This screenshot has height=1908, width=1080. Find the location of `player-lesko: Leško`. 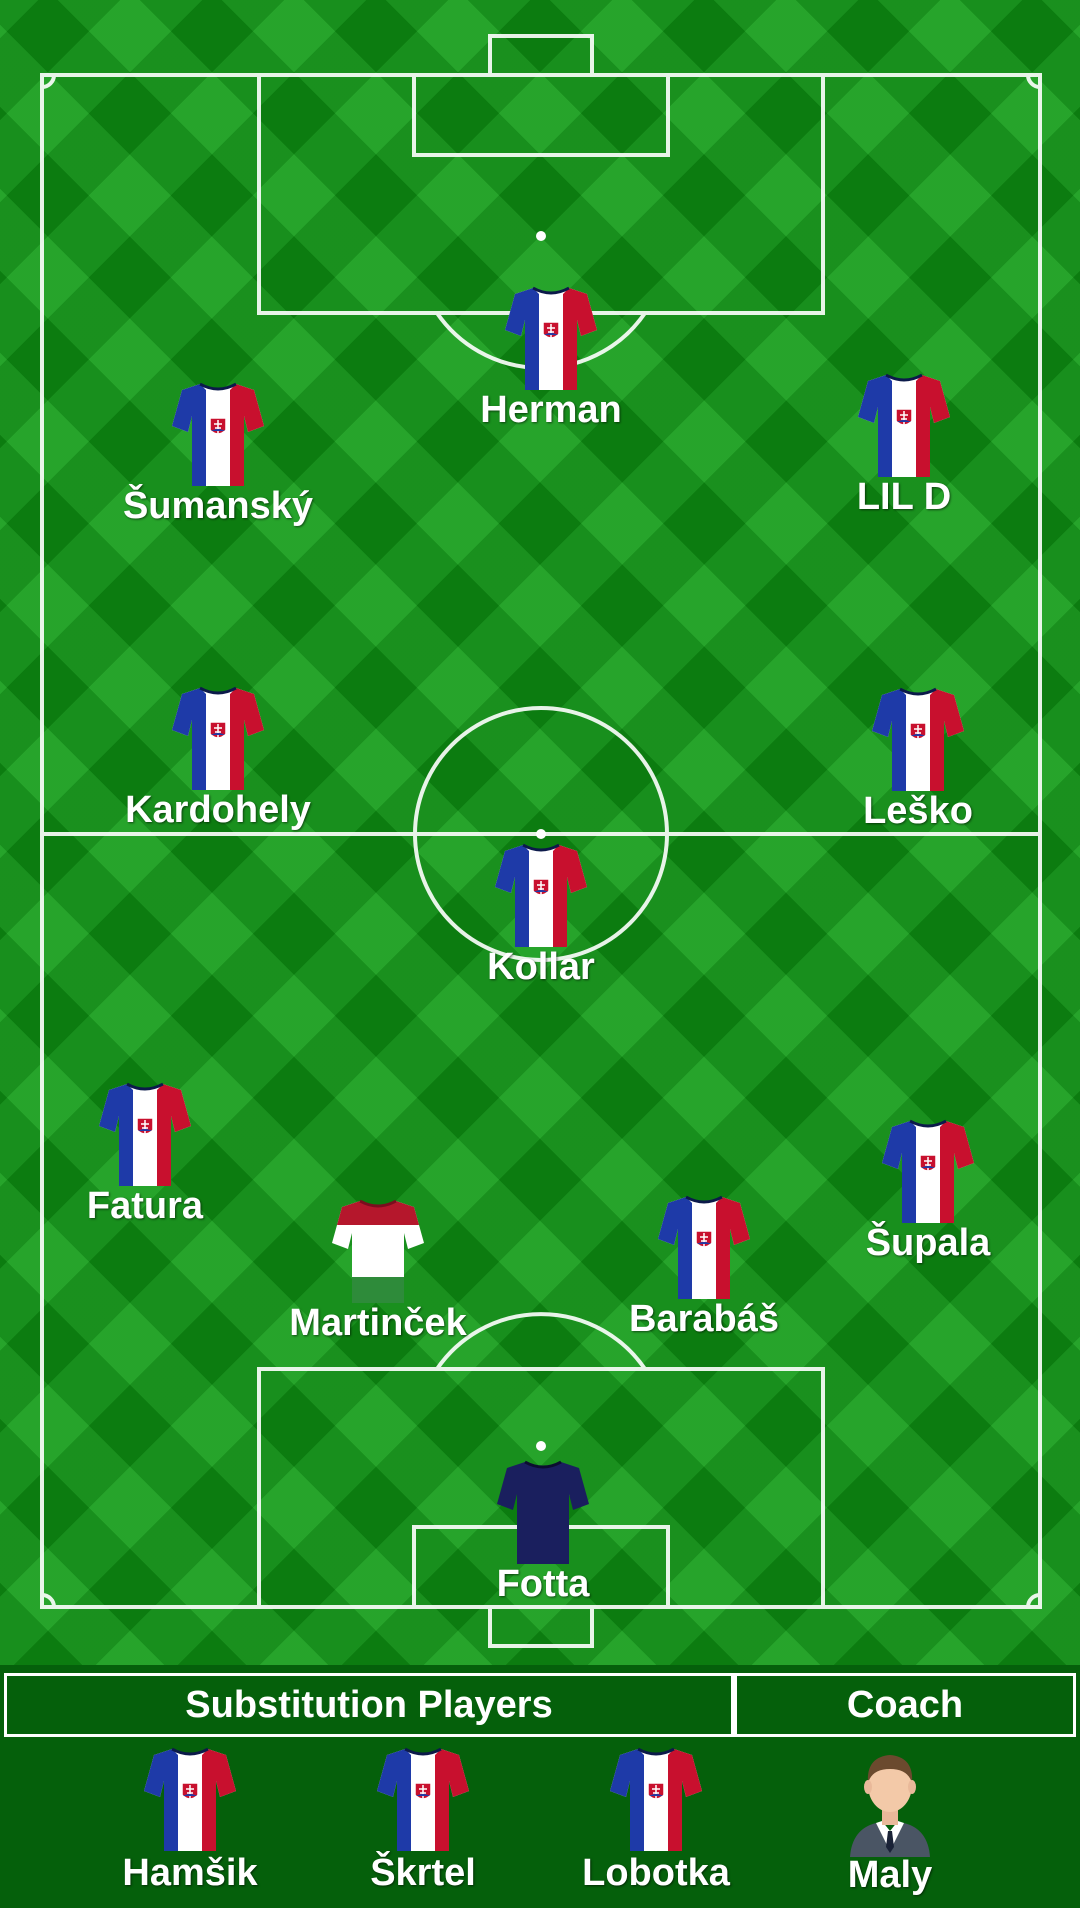

player-lesko: Leško is located at coordinates (918, 758).